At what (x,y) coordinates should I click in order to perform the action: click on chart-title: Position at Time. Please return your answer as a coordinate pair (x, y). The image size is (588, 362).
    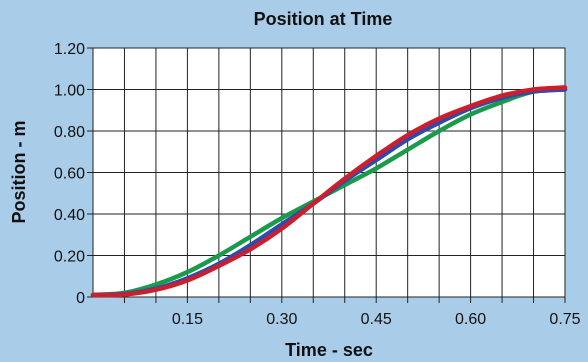
    Looking at the image, I should click on (323, 19).